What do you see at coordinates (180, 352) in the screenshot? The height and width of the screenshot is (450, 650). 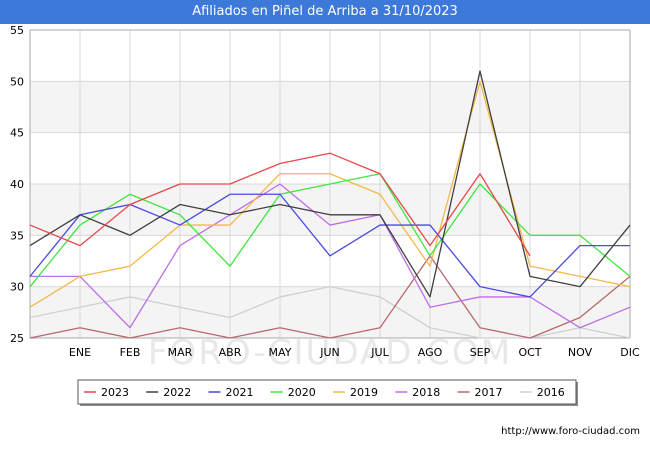 I see `x-tick-label: MAR` at bounding box center [180, 352].